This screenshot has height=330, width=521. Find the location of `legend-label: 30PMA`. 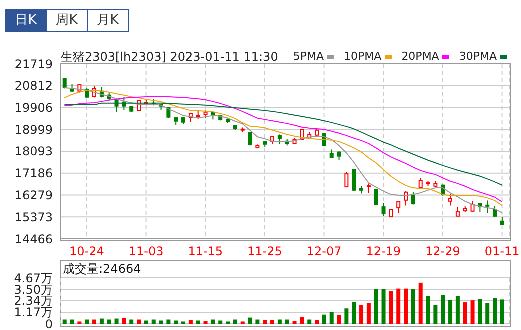

legend-label: 30PMA is located at coordinates (478, 56).